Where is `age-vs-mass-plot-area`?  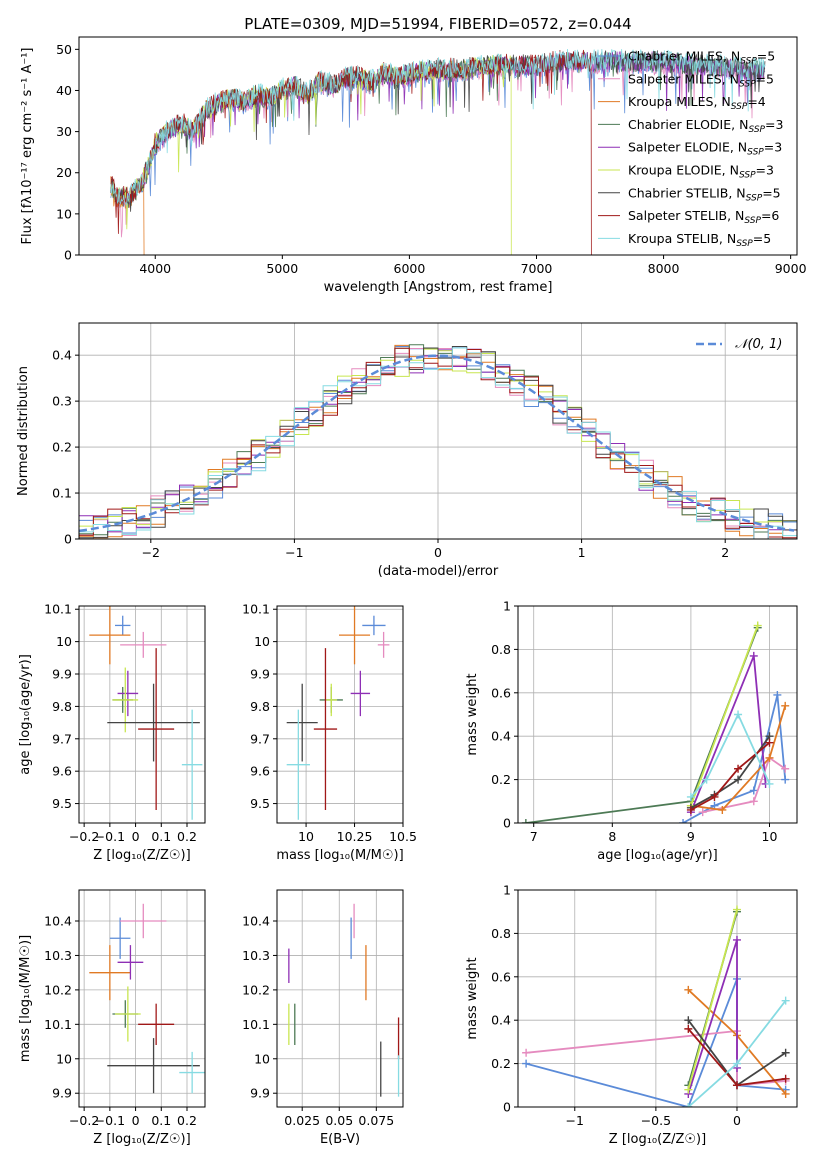 age-vs-mass-plot-area is located at coordinates (338, 713).